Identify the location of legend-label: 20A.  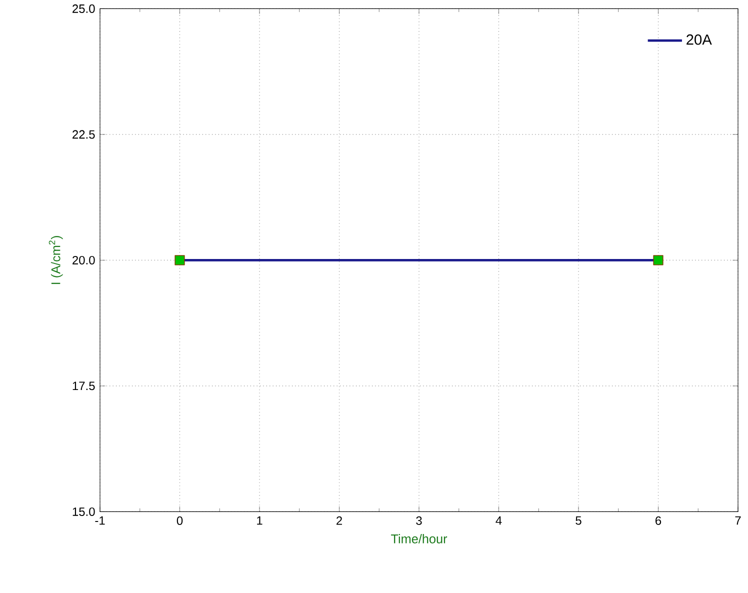
(699, 39).